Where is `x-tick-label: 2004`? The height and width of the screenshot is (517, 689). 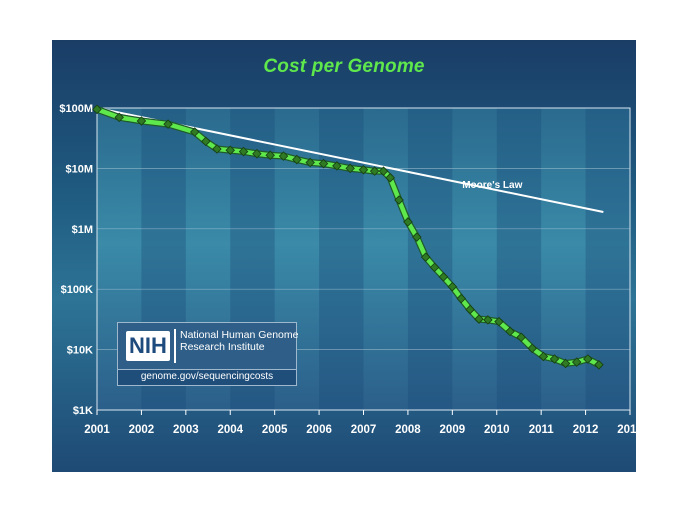 x-tick-label: 2004 is located at coordinates (230, 430).